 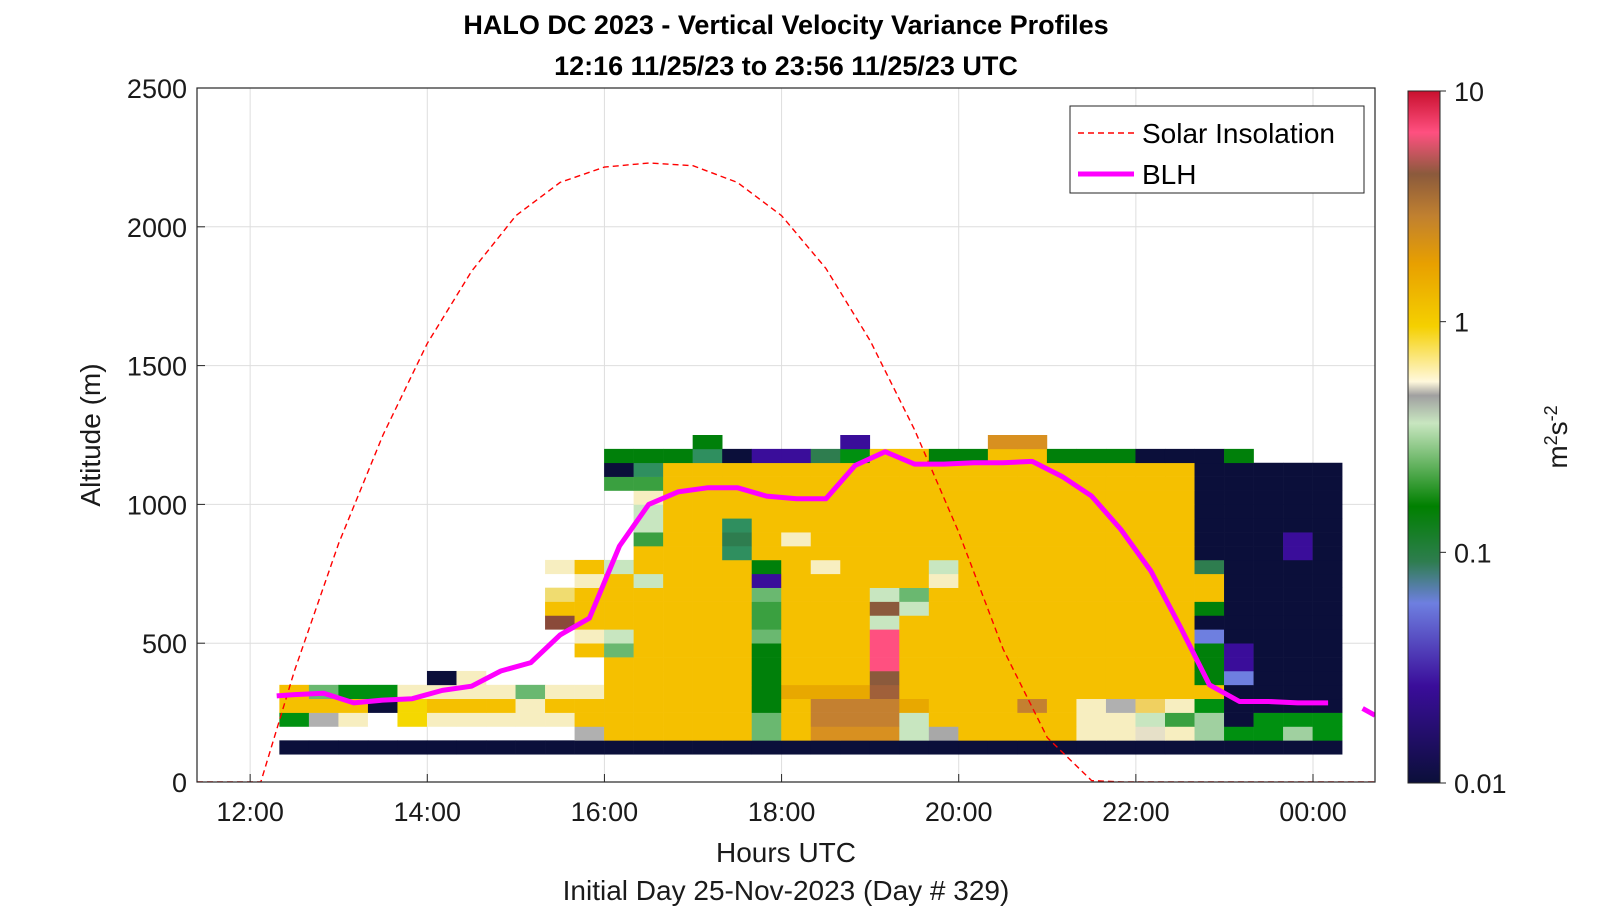 What do you see at coordinates (157, 228) in the screenshot?
I see `y-tick-label: 2000` at bounding box center [157, 228].